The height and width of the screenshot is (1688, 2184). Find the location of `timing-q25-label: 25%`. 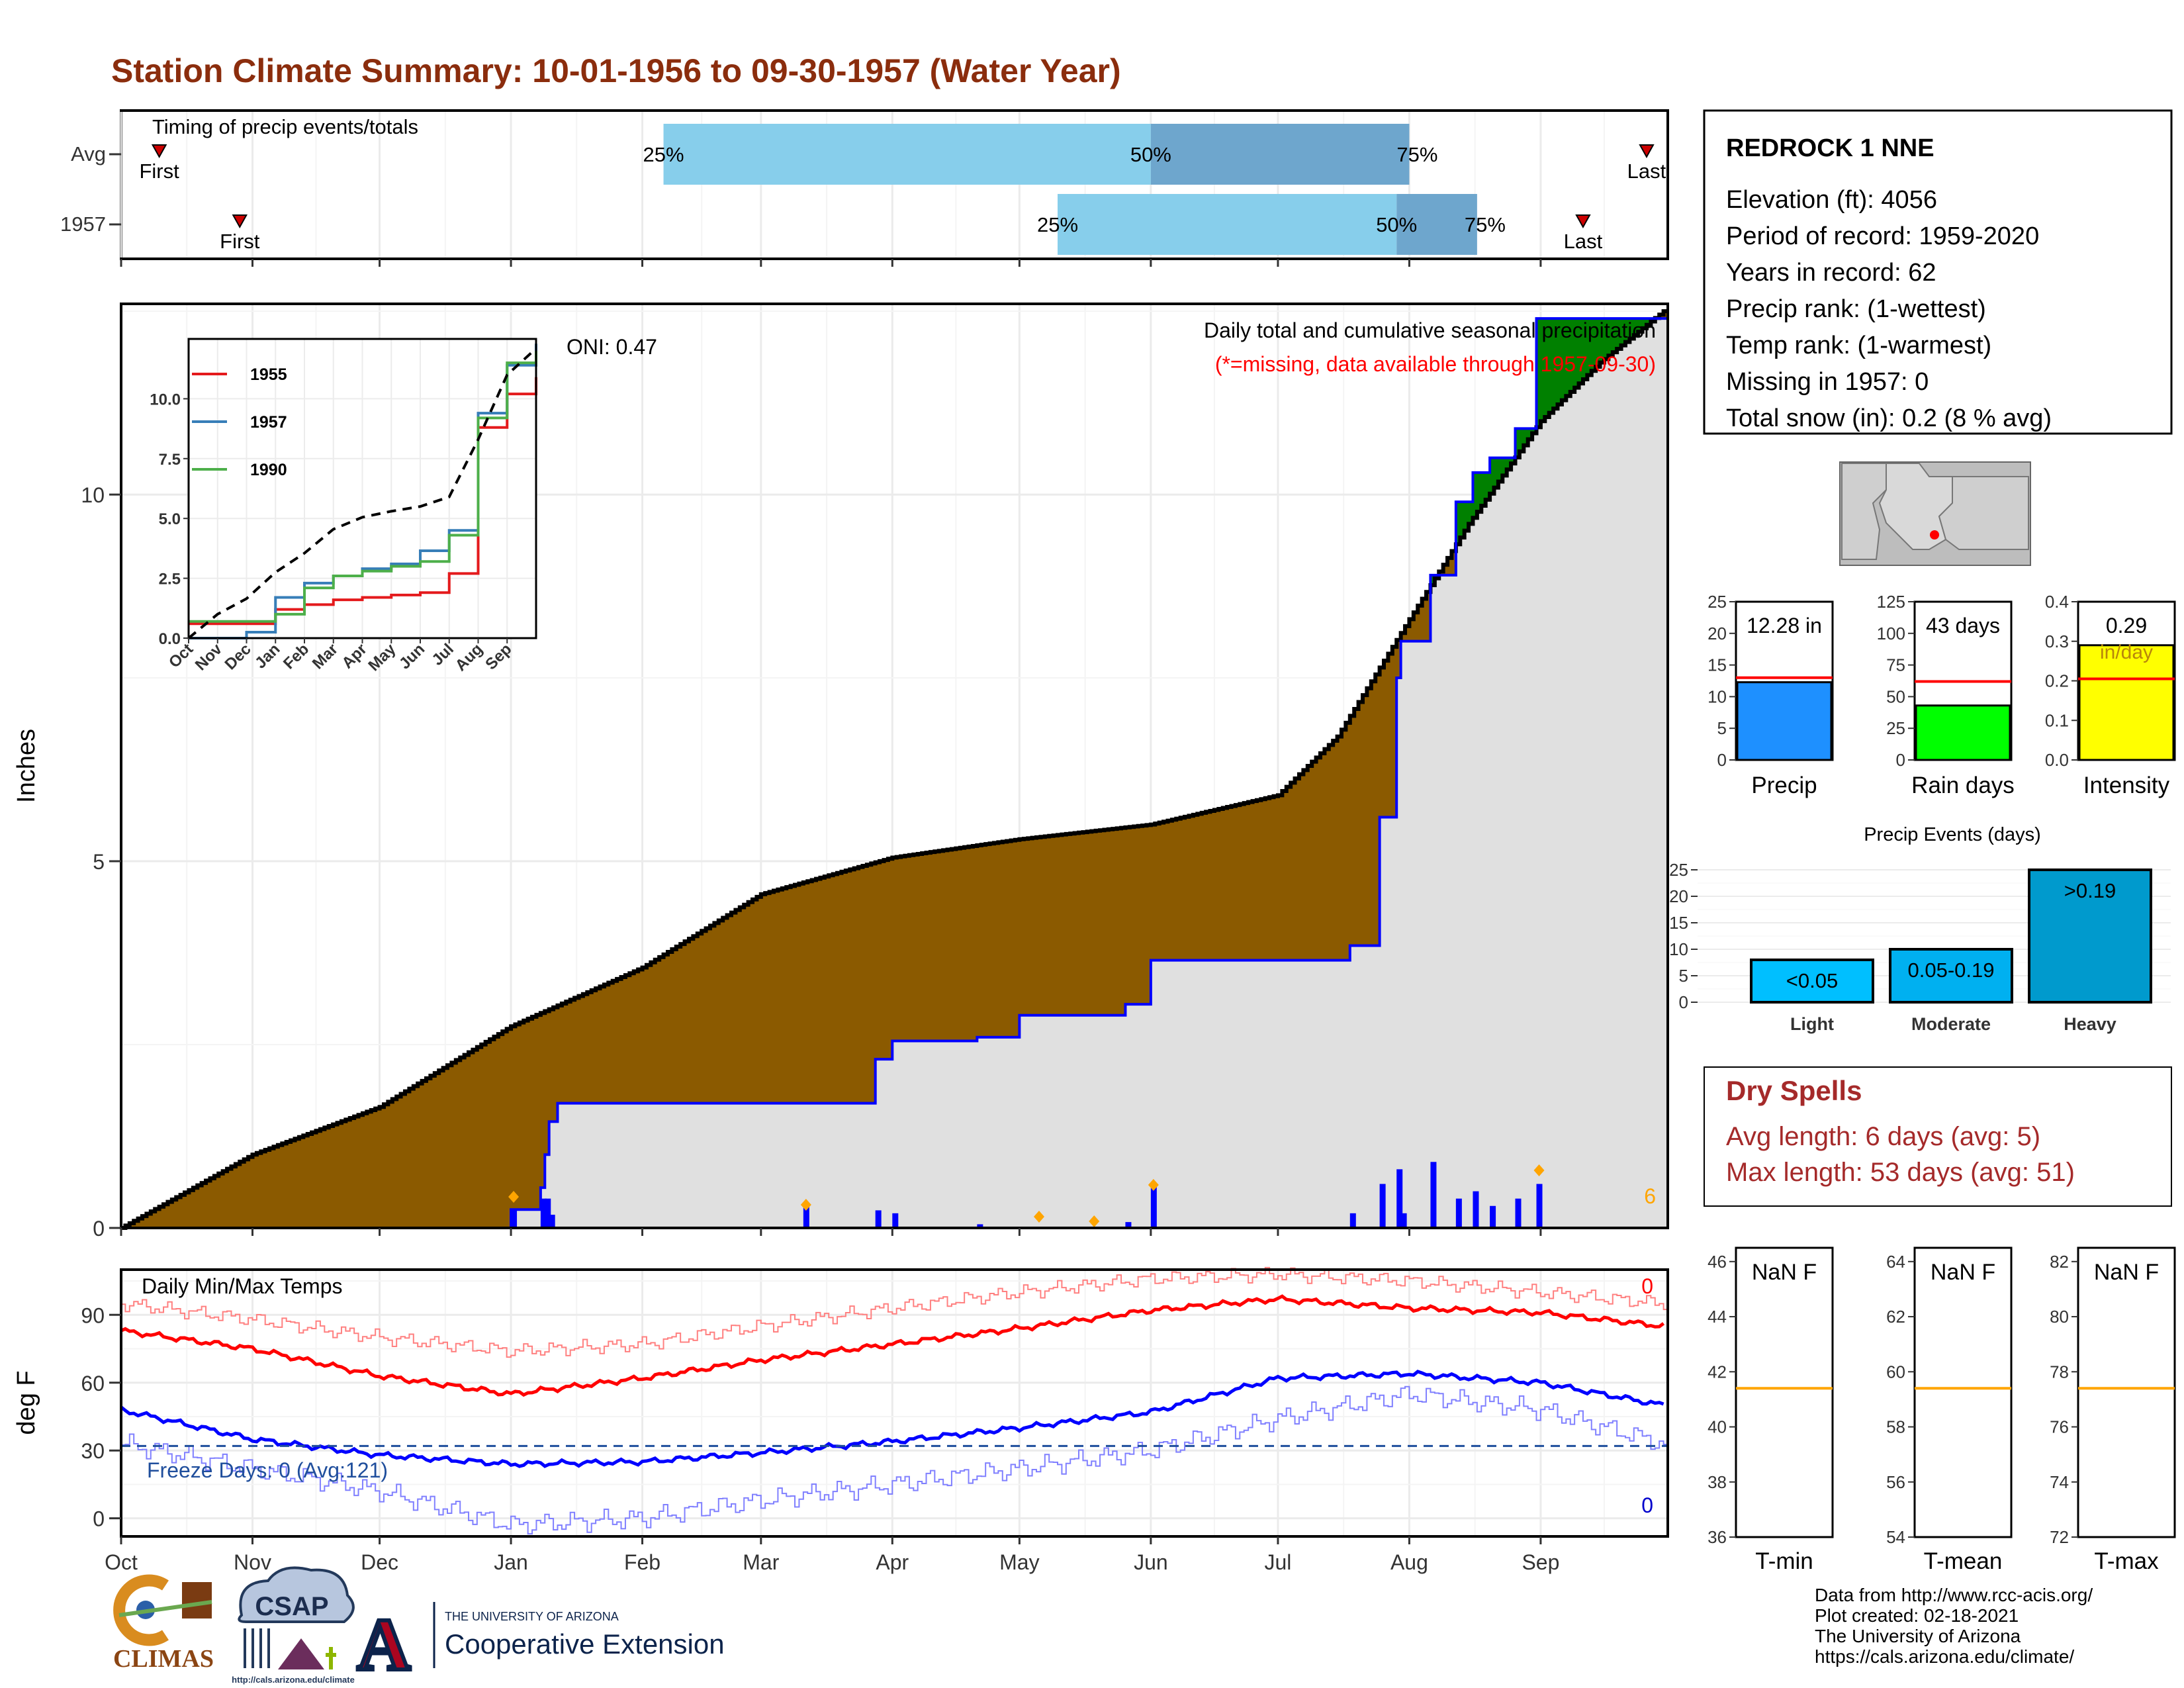

timing-q25-label: 25% is located at coordinates (663, 154).